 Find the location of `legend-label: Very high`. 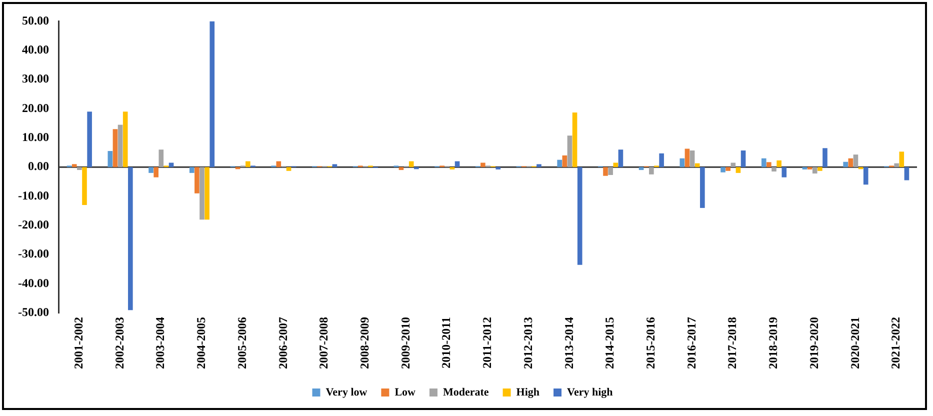

legend-label: Very high is located at coordinates (590, 392).